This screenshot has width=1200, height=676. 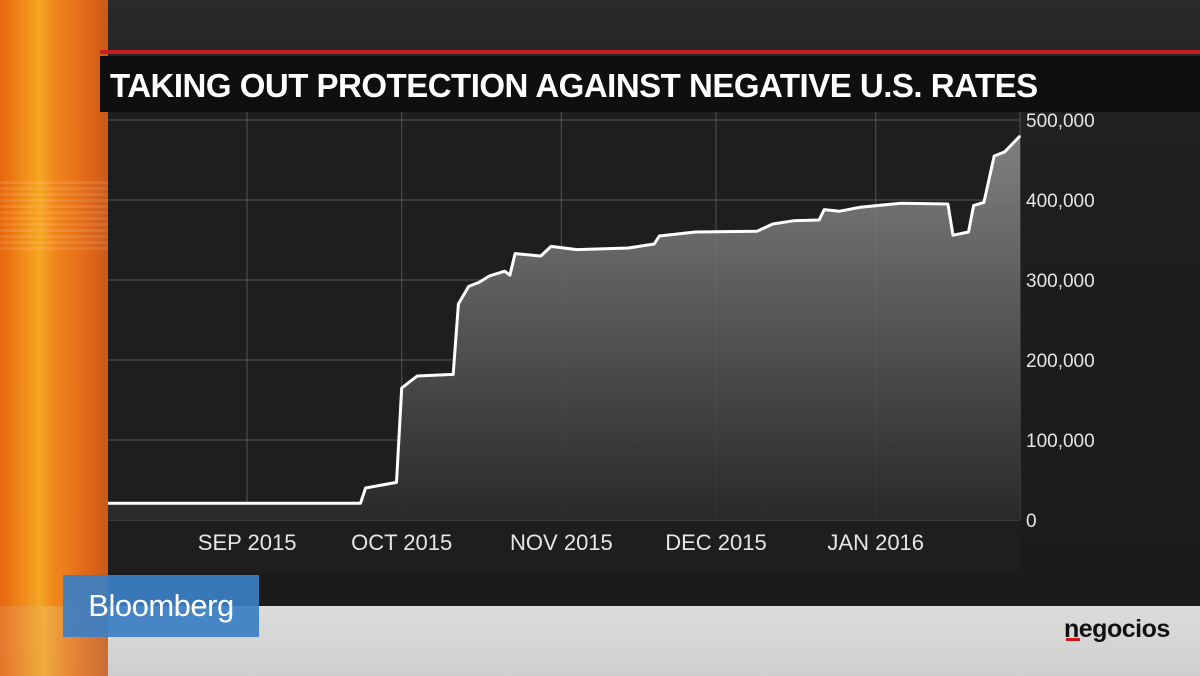 What do you see at coordinates (1060, 122) in the screenshot?
I see `y-tick-label: 500,000` at bounding box center [1060, 122].